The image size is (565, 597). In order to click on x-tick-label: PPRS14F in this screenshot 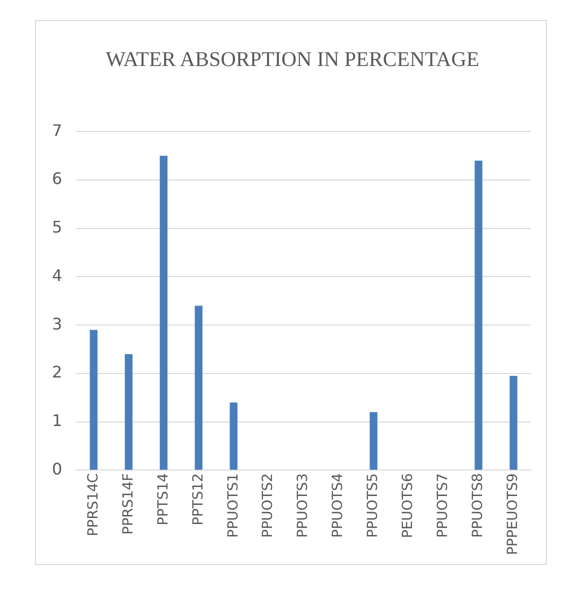, I will do `click(128, 504)`.